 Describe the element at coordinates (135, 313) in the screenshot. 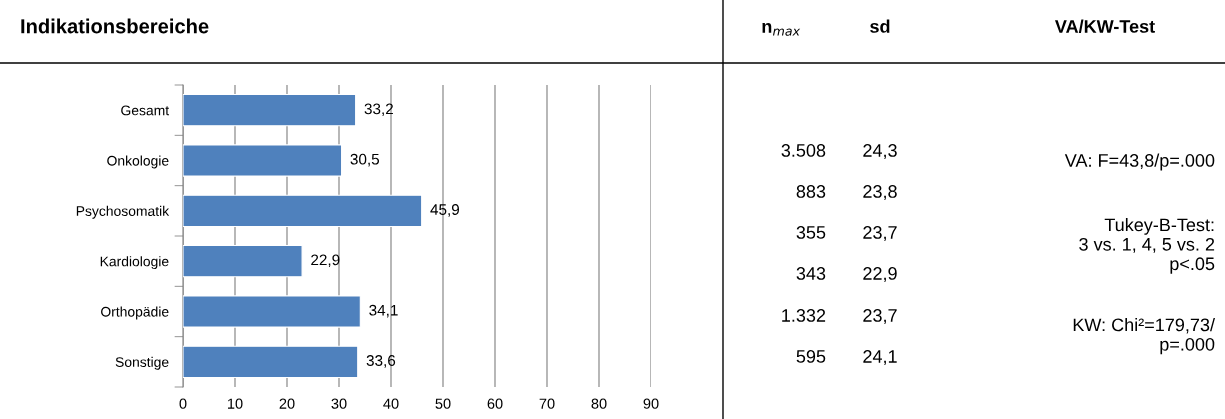

I see `y-tick-label: Orthopädie` at that location.